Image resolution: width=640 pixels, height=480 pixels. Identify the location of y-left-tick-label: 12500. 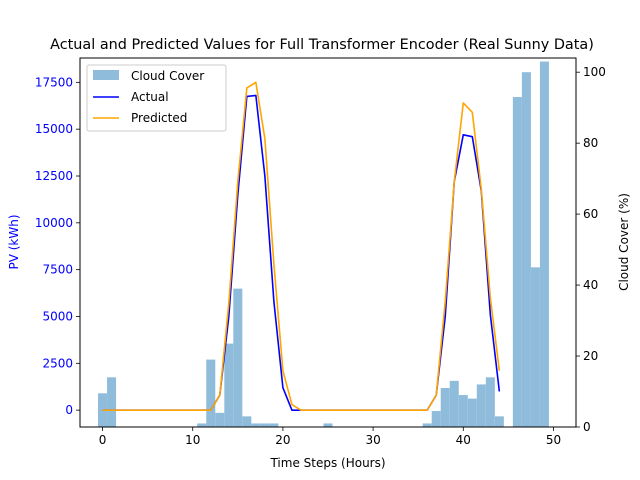
(54, 176).